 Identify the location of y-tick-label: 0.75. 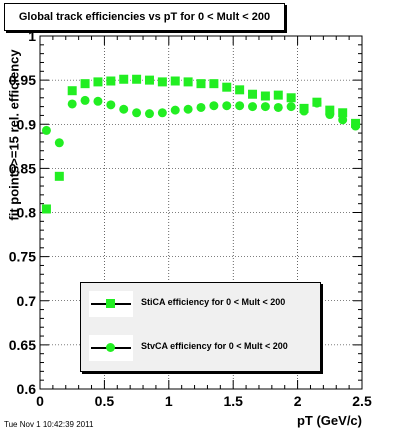
(22, 257).